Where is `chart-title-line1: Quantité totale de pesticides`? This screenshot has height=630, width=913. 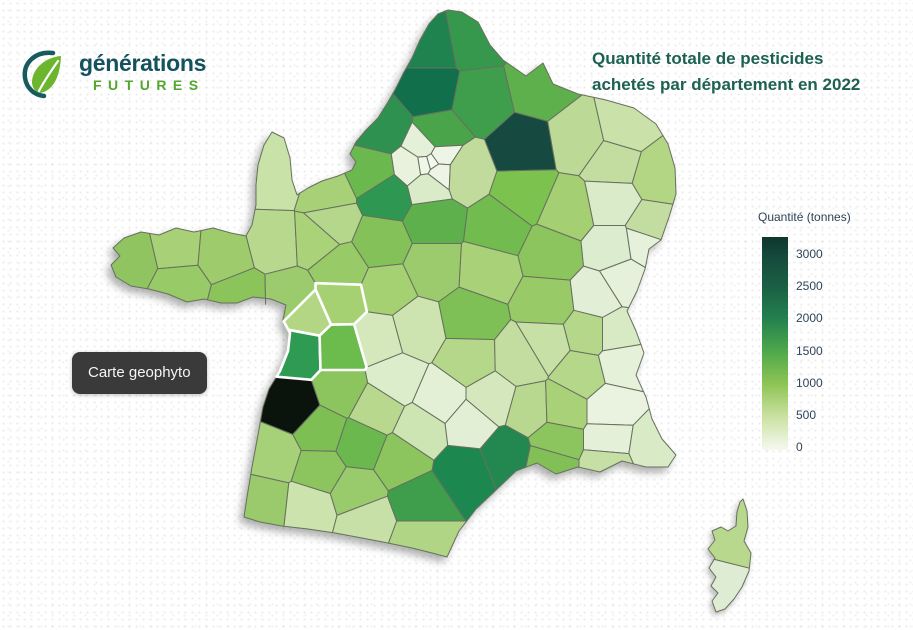
chart-title-line1: Quantité totale de pesticides is located at coordinates (708, 58).